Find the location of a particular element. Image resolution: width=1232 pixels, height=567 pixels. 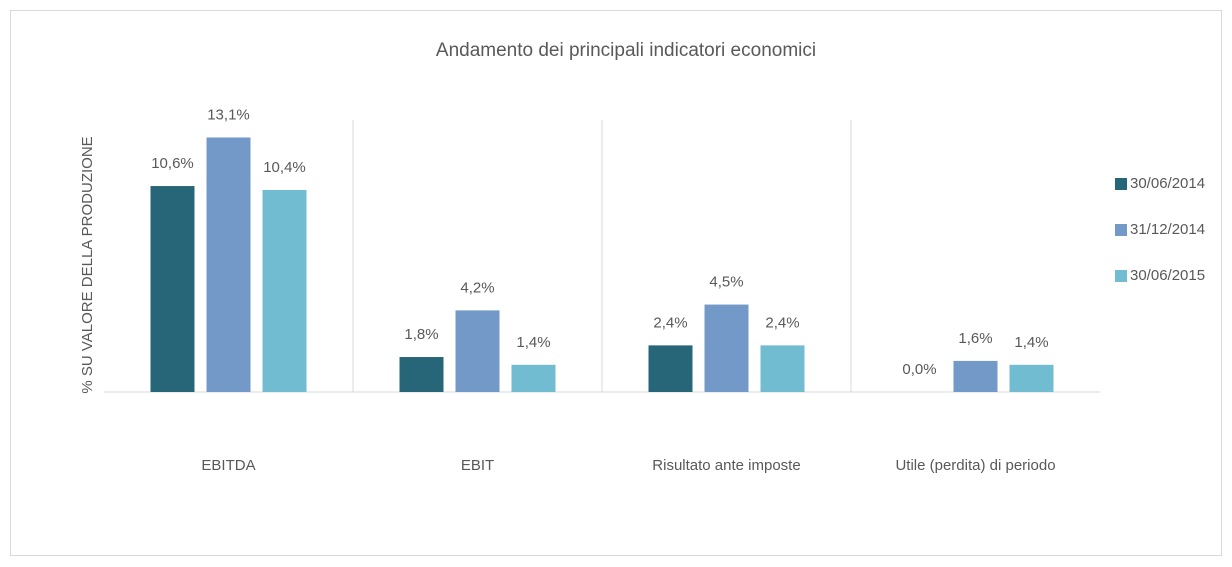

x-tick-label: EBITDA is located at coordinates (228, 465).